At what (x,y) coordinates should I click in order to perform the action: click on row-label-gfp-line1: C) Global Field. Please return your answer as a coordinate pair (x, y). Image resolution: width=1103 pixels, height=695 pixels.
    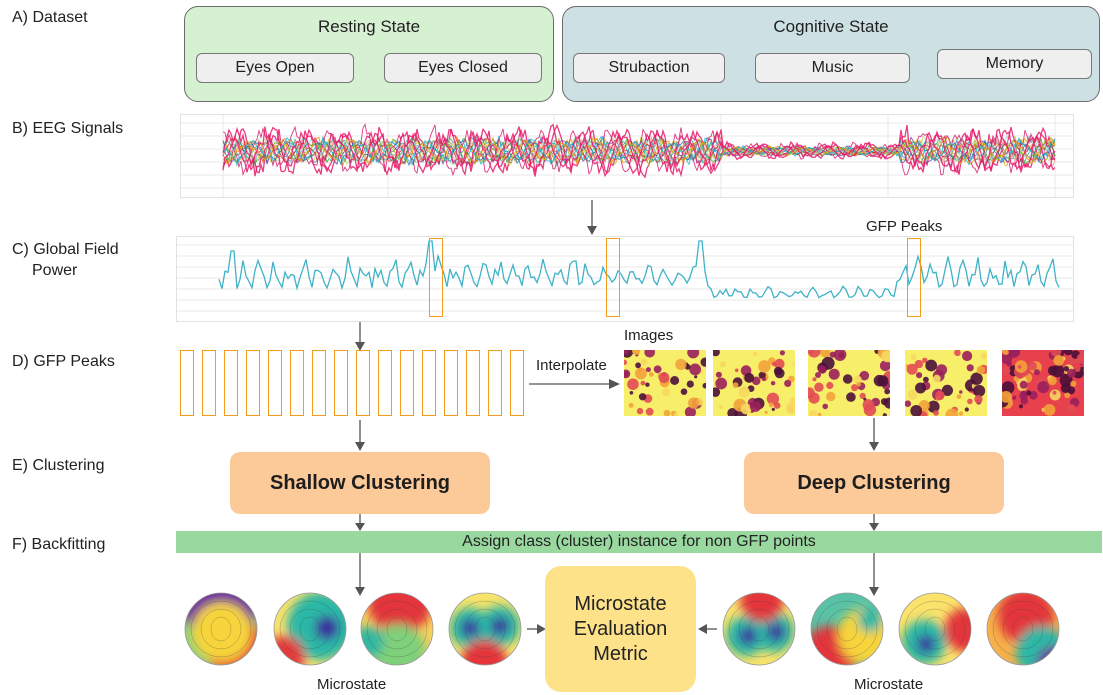
    Looking at the image, I should click on (65, 249).